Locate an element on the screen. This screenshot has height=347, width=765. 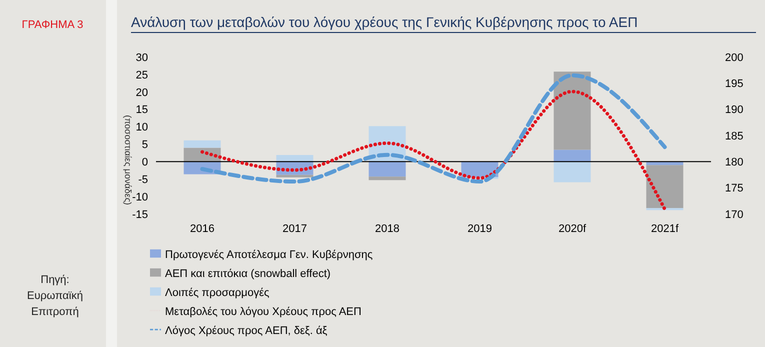
legend-label: Μεταβολές του λόγου Χρέους προς ΑΕΠ is located at coordinates (263, 312).